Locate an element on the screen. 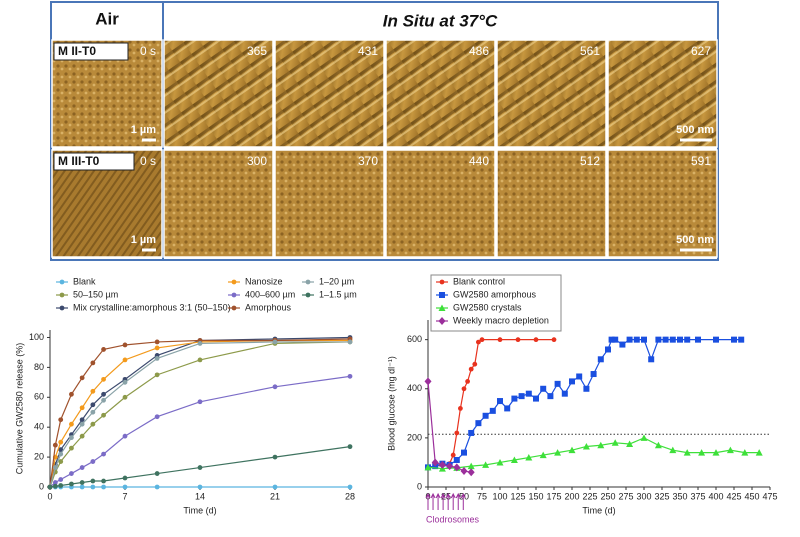  x-tick-label: 100 is located at coordinates (499, 496).